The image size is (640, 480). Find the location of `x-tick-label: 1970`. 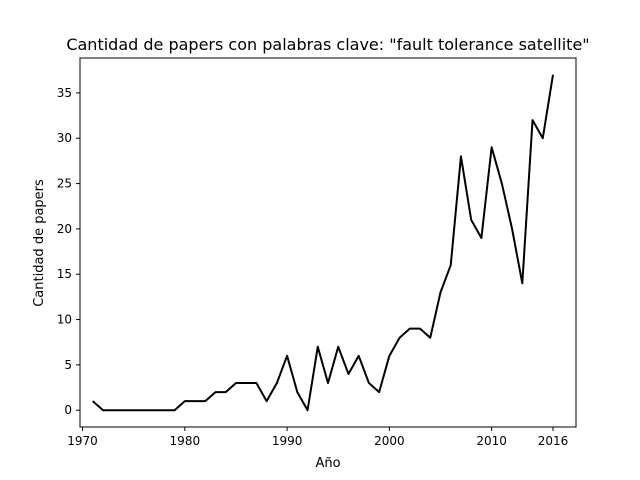

x-tick-label: 1970 is located at coordinates (82, 441).